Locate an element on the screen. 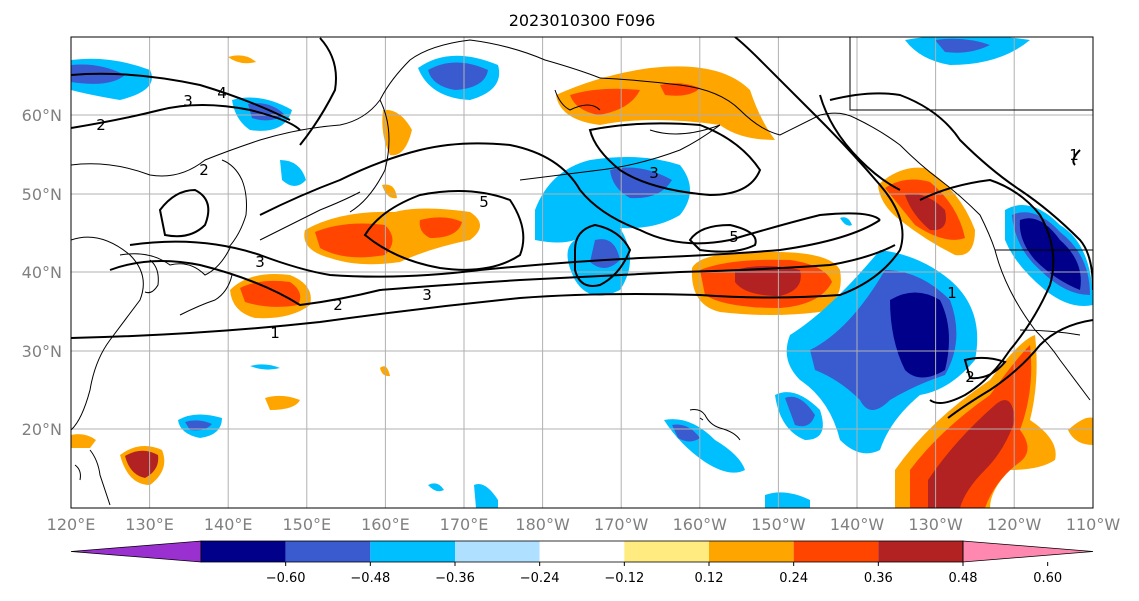 The width and height of the screenshot is (1139, 601). x-tick-label: 110°W is located at coordinates (1093, 524).